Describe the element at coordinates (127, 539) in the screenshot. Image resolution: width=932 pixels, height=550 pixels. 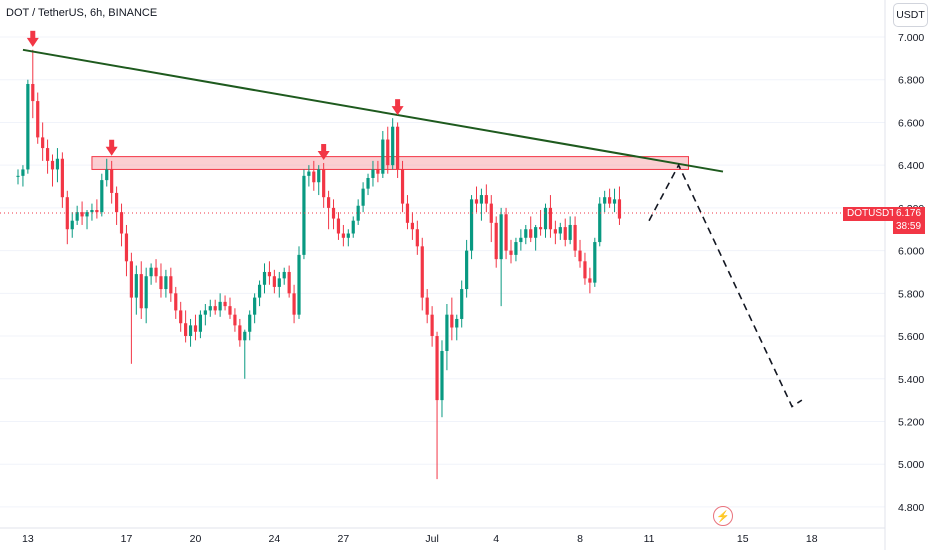
I see `time-tick-label: 17` at that location.